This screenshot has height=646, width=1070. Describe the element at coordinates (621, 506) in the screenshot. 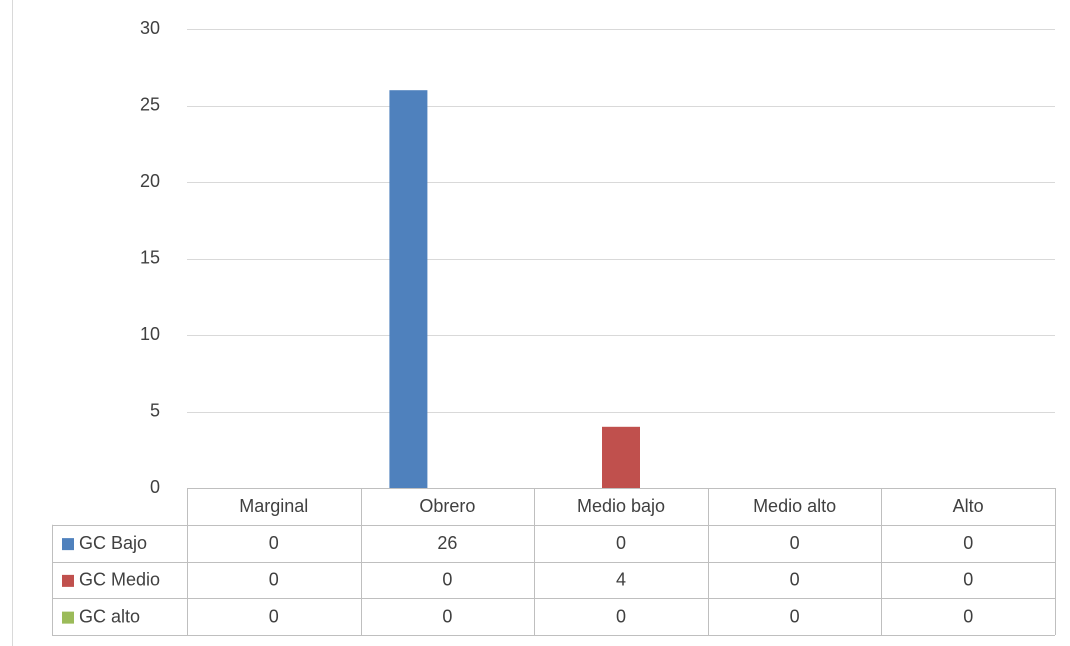

I see `x-tick-label: Medio bajo` at that location.